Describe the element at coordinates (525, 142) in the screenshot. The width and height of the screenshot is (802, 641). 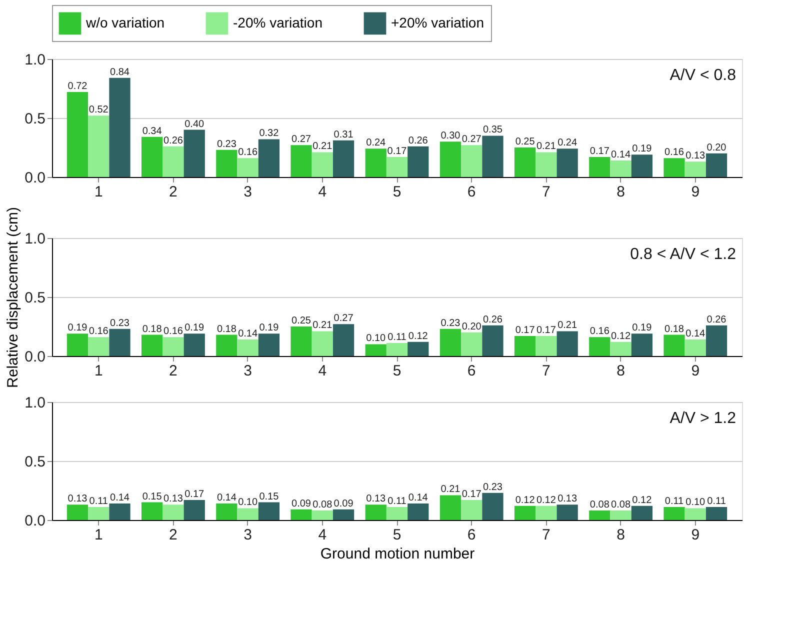
I see `data-label: 0.25` at that location.